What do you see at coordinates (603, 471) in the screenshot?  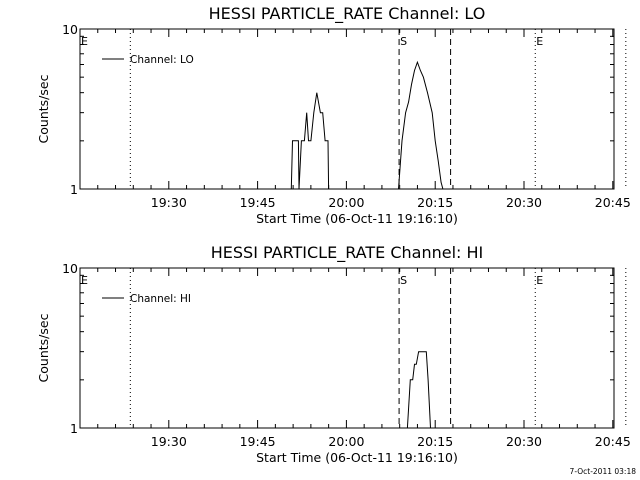 I see `footer-timestamp: 7-Oct-2011 03:18` at bounding box center [603, 471].